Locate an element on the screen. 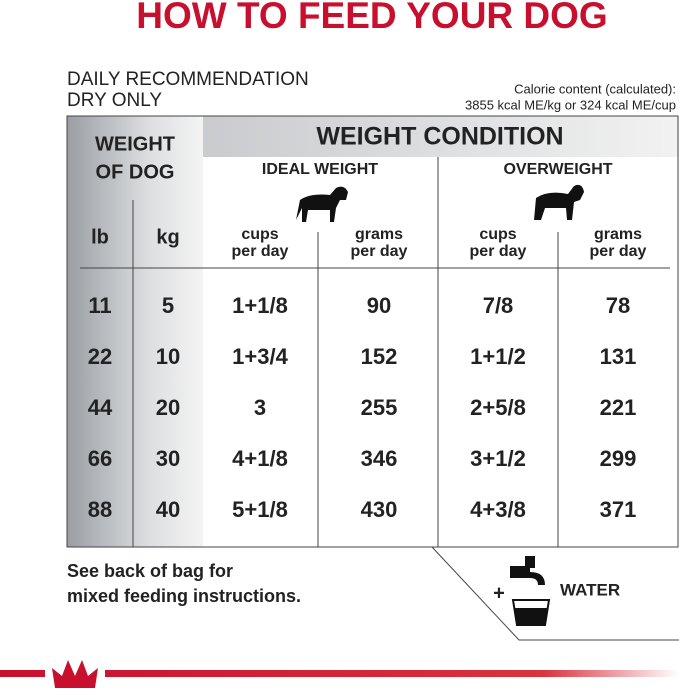 This screenshot has height=692, width=679. water-label: WATER is located at coordinates (590, 589).